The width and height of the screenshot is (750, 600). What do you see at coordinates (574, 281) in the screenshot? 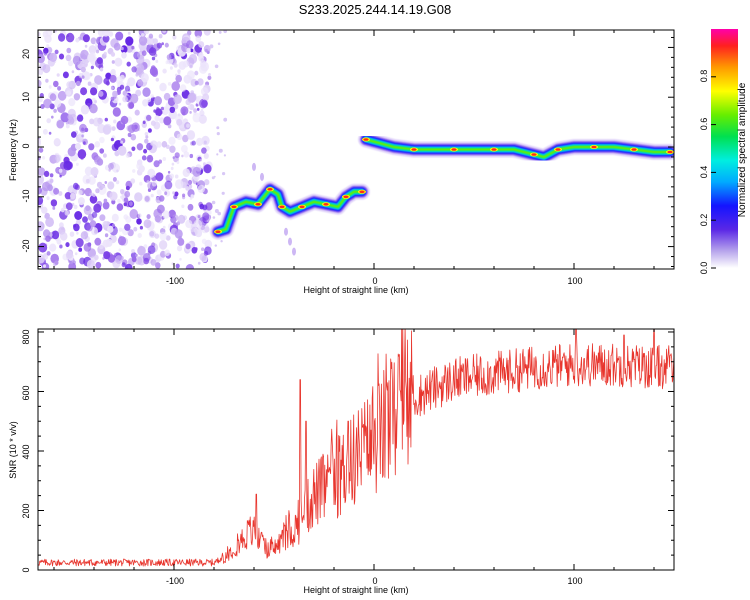
I see `top-xtick-label: 100` at bounding box center [574, 281].